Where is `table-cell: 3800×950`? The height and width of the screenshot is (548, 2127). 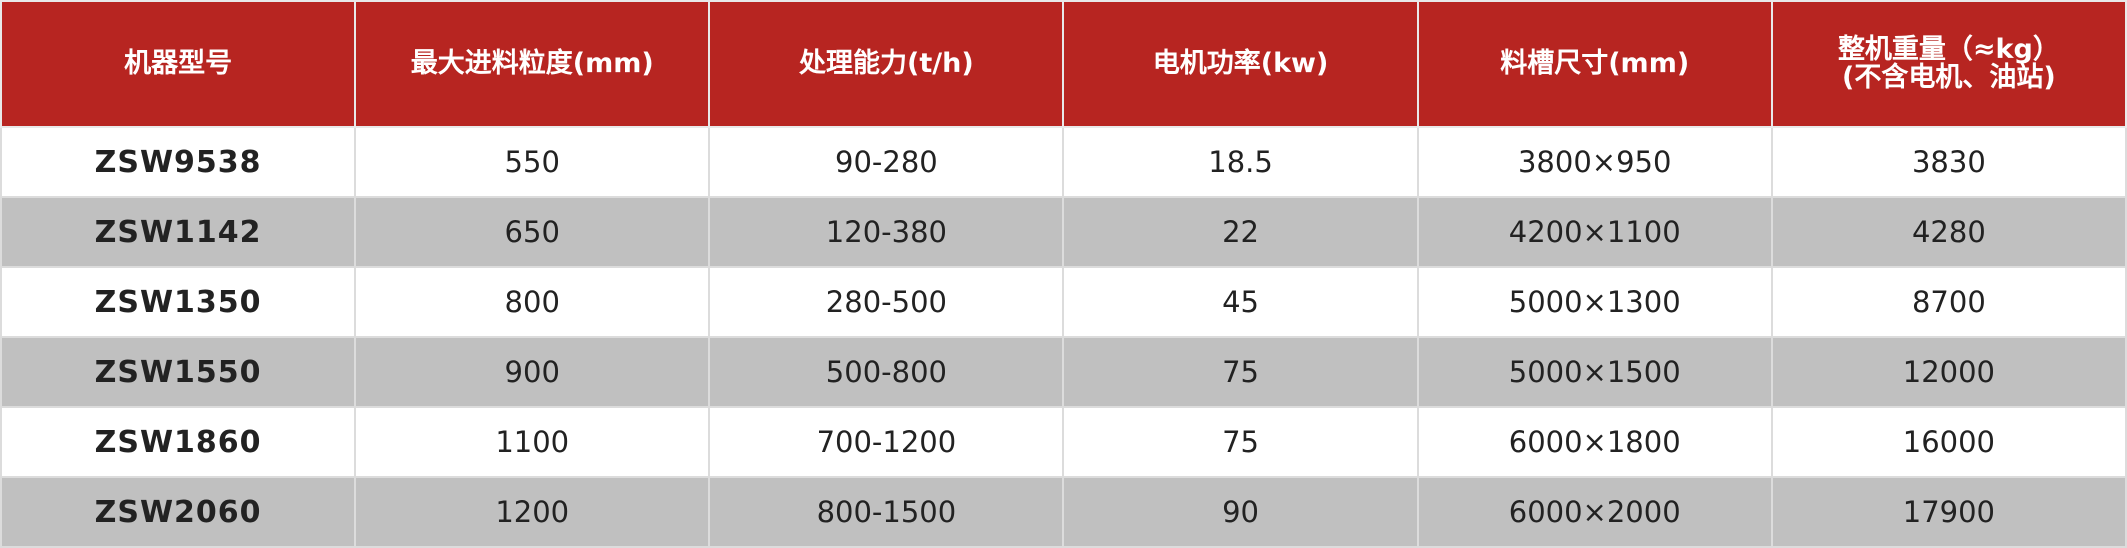 table-cell: 3800×950 is located at coordinates (1594, 162).